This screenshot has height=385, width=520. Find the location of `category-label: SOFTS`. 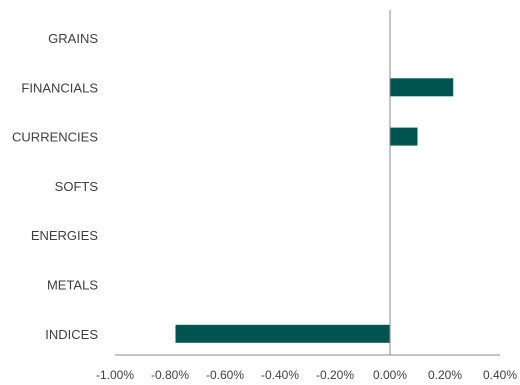

category-label: SOFTS is located at coordinates (77, 186).